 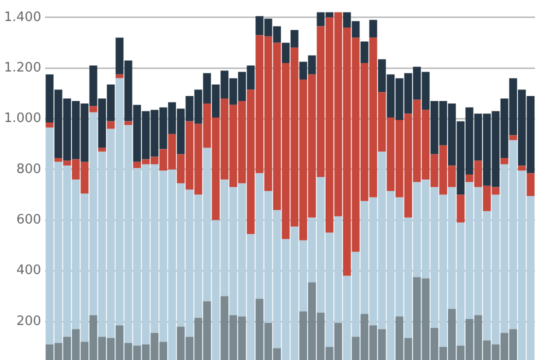 What do you see at coordinates (29, 169) in the screenshot?
I see `y-tick-label: 800` at bounding box center [29, 169].